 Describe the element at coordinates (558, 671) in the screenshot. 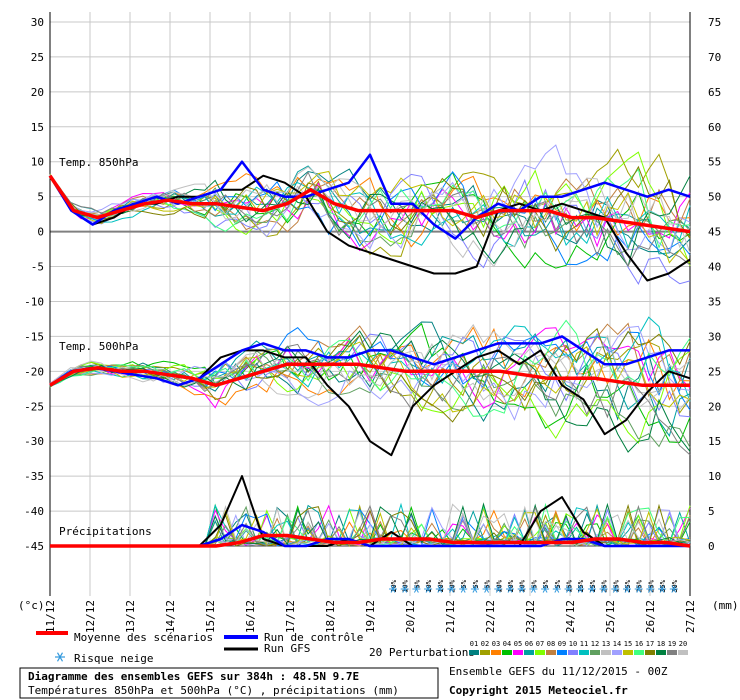

I see `run-info: Ensemble GEFS du 11/12/2015 - 00Z` at that location.